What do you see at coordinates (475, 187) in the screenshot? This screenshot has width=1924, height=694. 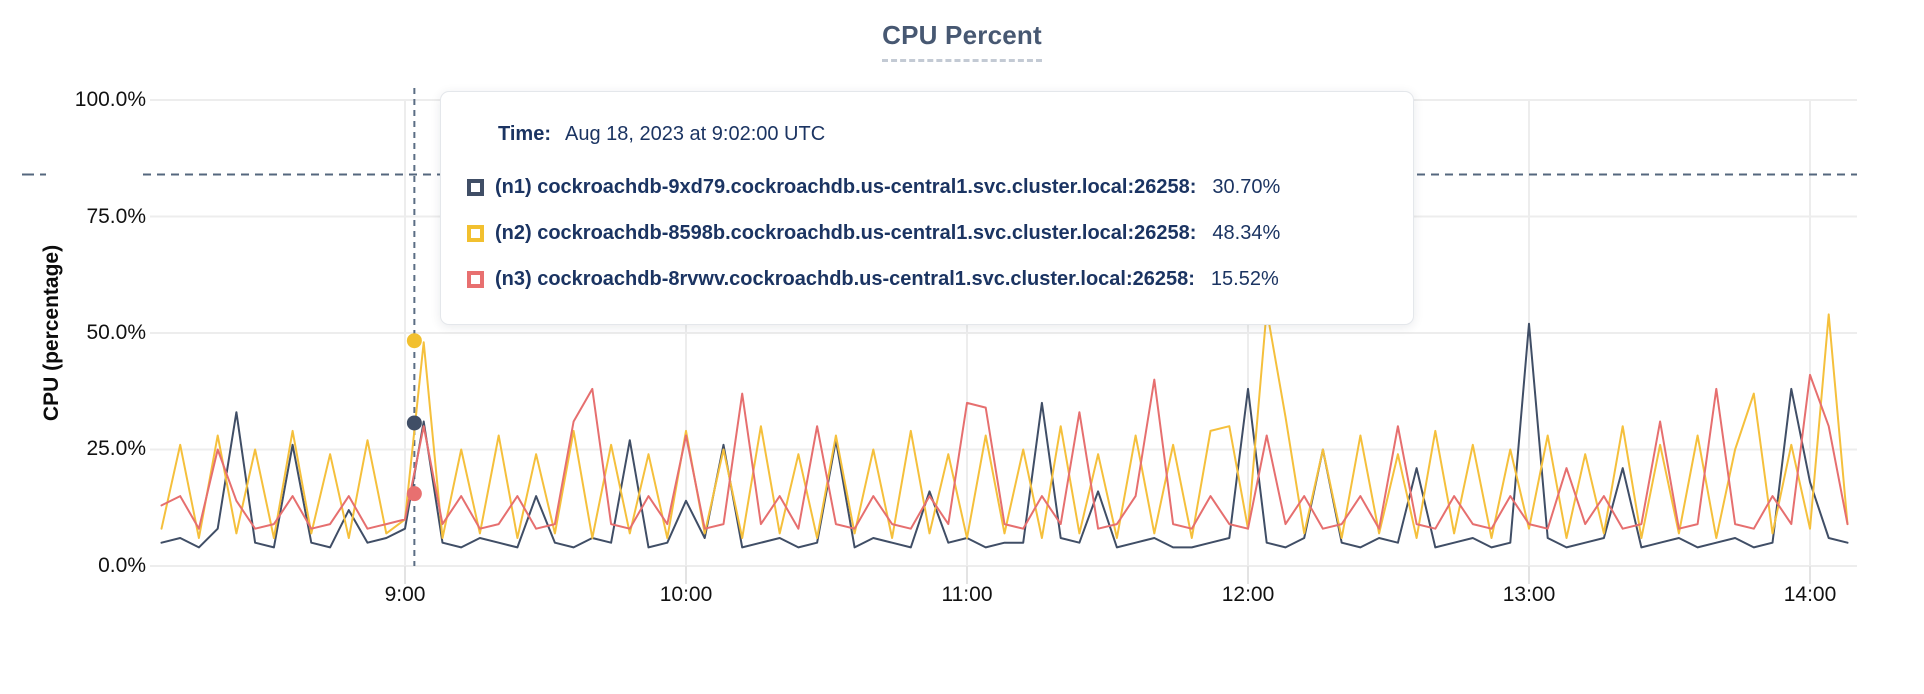 I see `series-n1-marker-icon` at bounding box center [475, 187].